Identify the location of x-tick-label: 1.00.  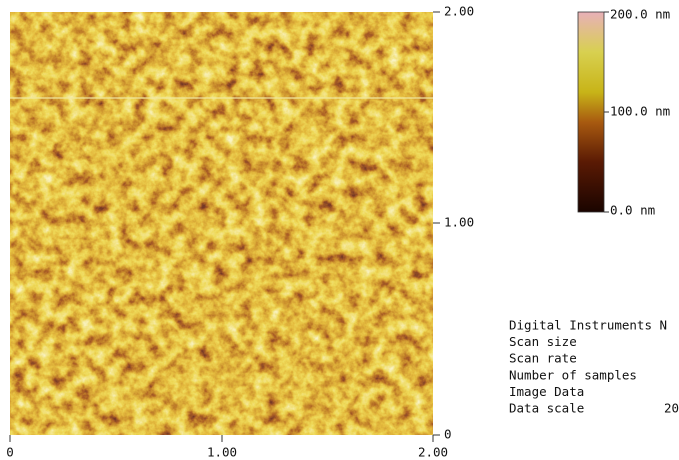
(222, 452).